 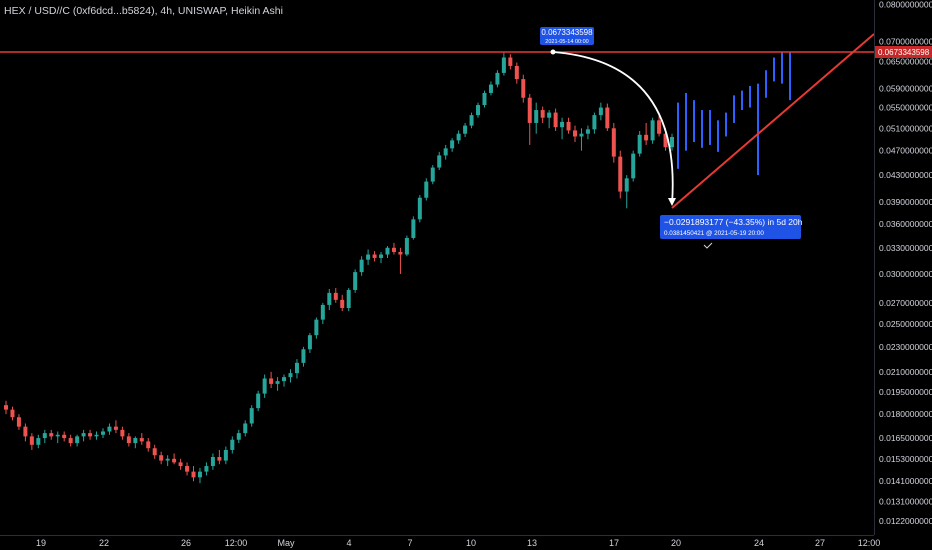 What do you see at coordinates (905, 62) in the screenshot?
I see `y-tick-label: 0.0650000000` at bounding box center [905, 62].